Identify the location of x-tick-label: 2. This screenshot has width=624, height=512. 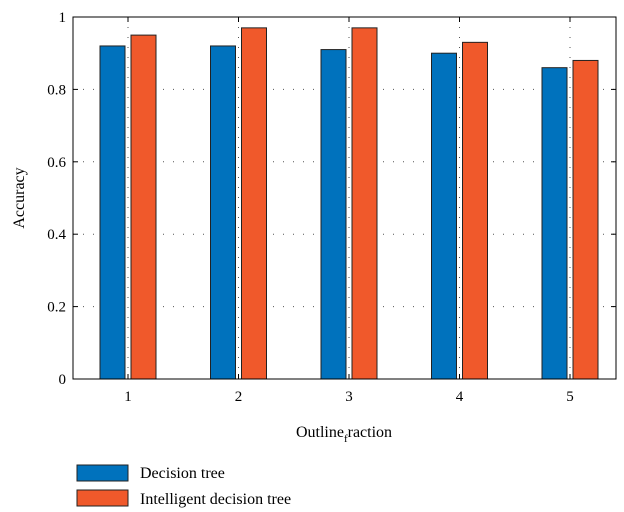
(239, 397).